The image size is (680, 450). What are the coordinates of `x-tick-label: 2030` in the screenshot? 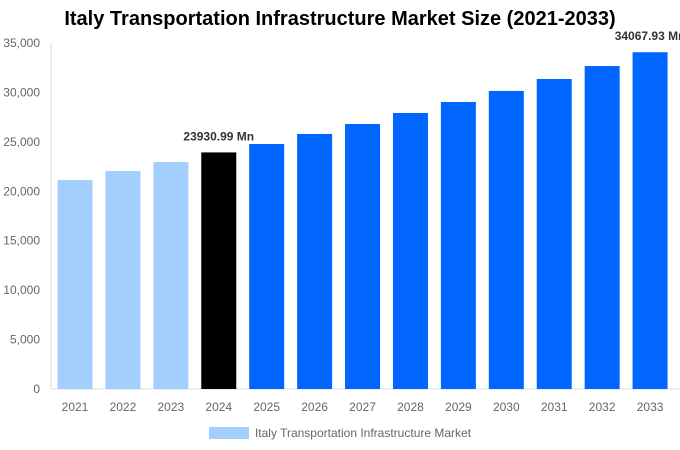 It's located at (506, 407).